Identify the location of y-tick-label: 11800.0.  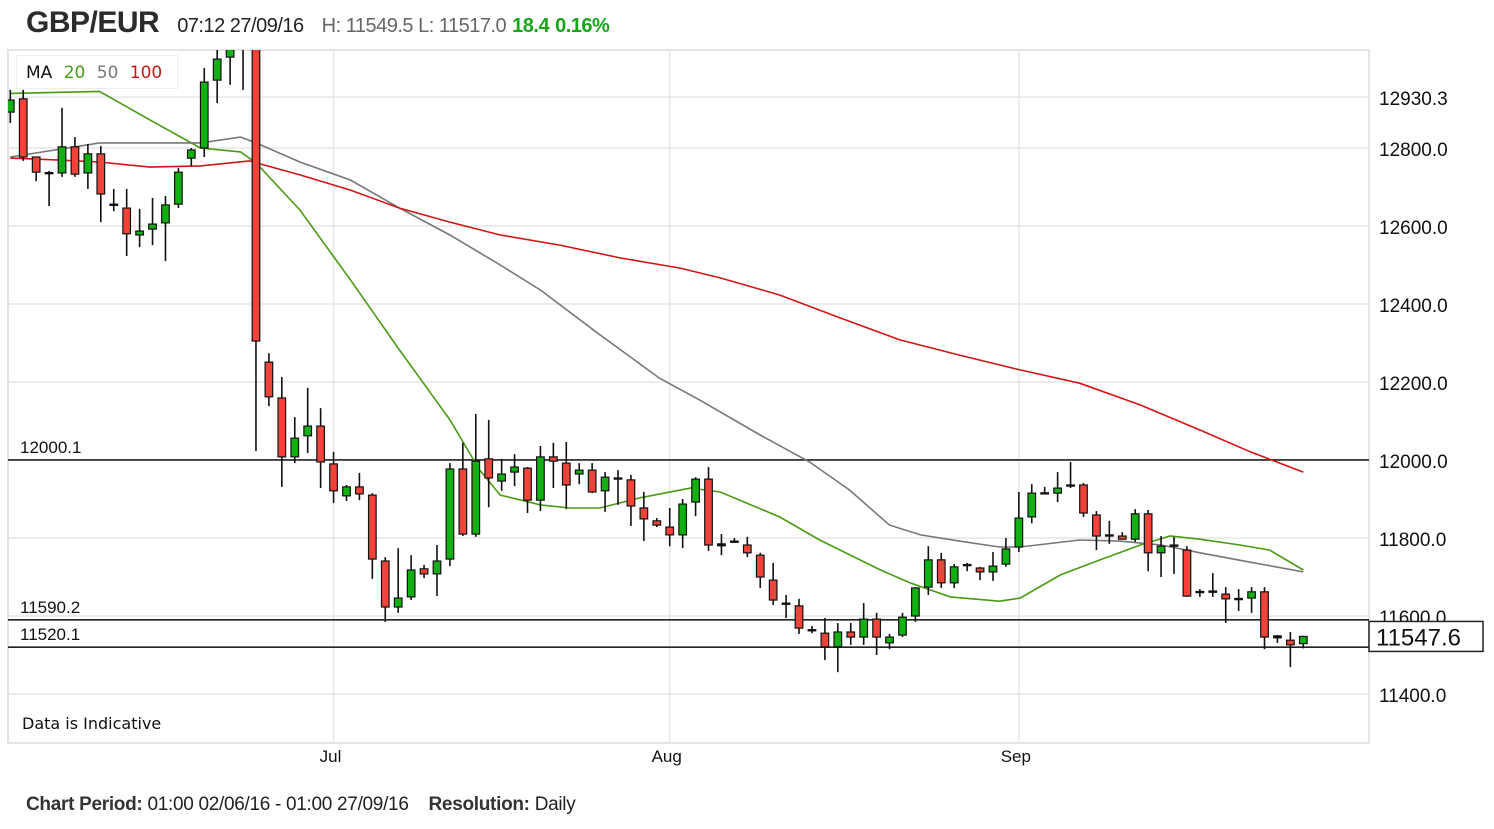
(1412, 540).